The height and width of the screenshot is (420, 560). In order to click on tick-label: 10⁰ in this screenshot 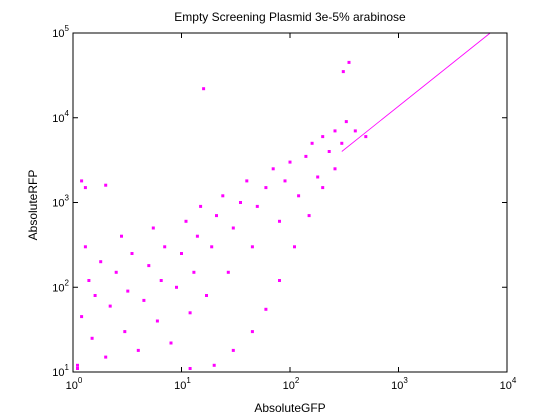, I will do `click(74, 384)`.